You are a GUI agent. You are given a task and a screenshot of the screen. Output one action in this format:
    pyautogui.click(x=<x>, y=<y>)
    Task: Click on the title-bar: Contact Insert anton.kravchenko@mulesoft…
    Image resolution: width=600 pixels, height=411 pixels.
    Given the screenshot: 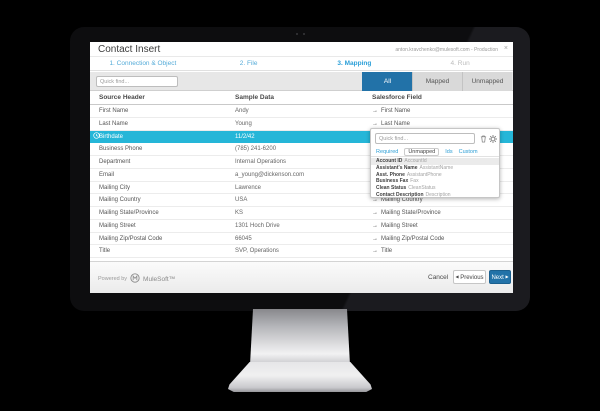 What is the action you would take?
    pyautogui.click(x=301, y=49)
    